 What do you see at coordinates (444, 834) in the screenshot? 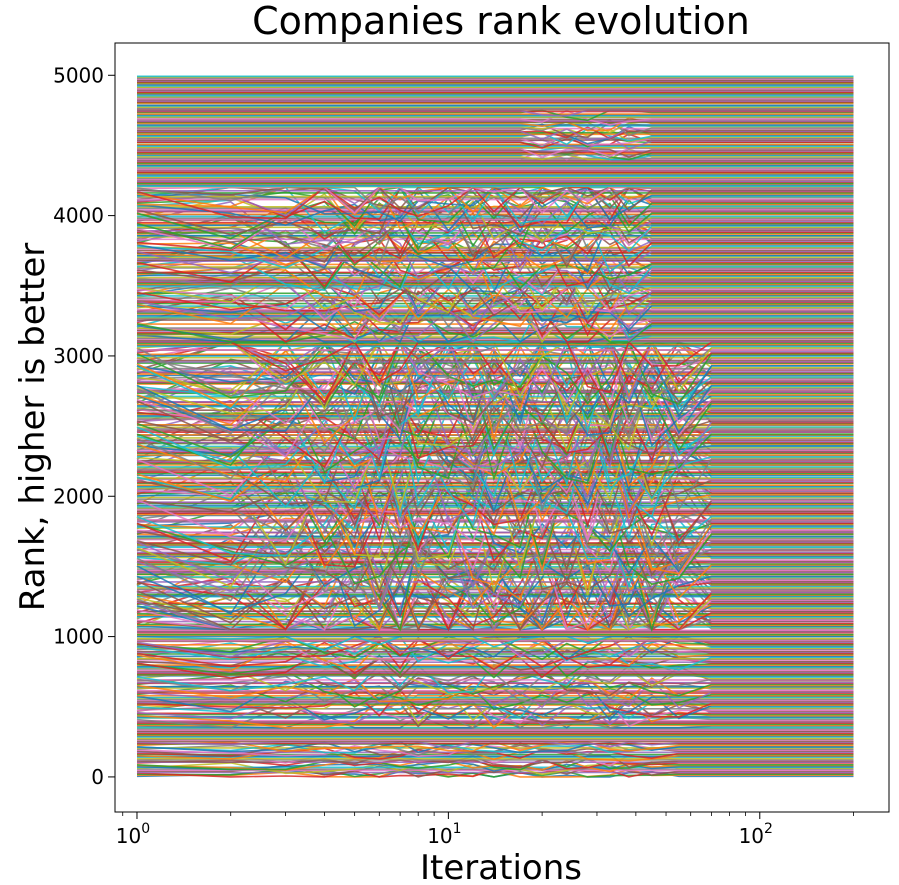
I see `x-tick-label: 10¹` at bounding box center [444, 834].